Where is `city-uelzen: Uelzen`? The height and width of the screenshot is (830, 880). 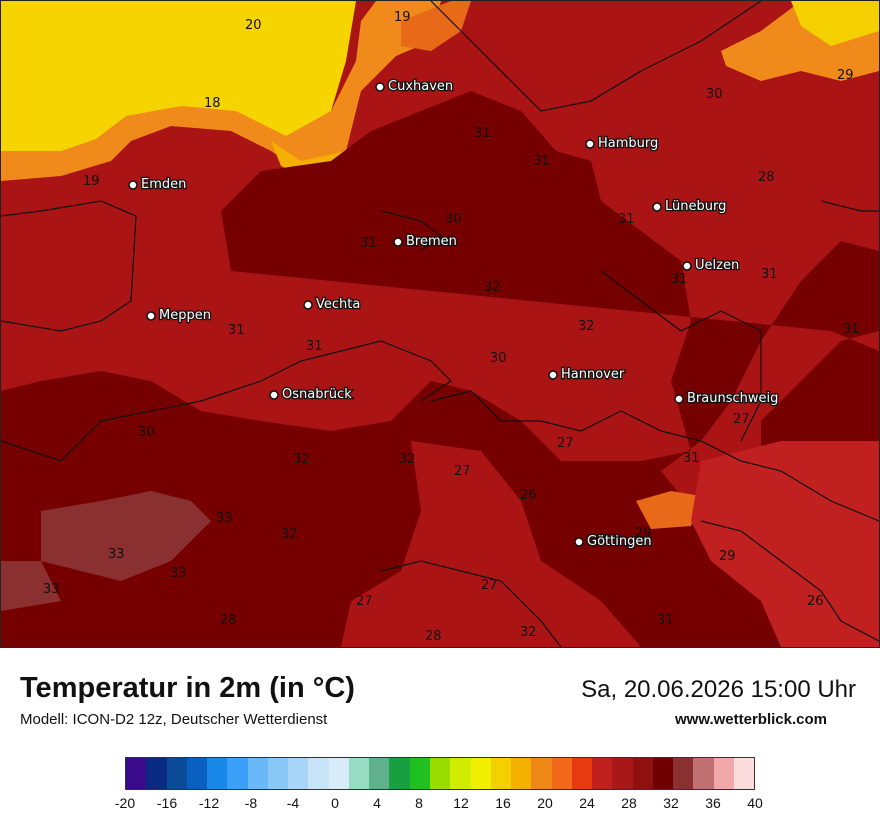 city-uelzen: Uelzen is located at coordinates (711, 265).